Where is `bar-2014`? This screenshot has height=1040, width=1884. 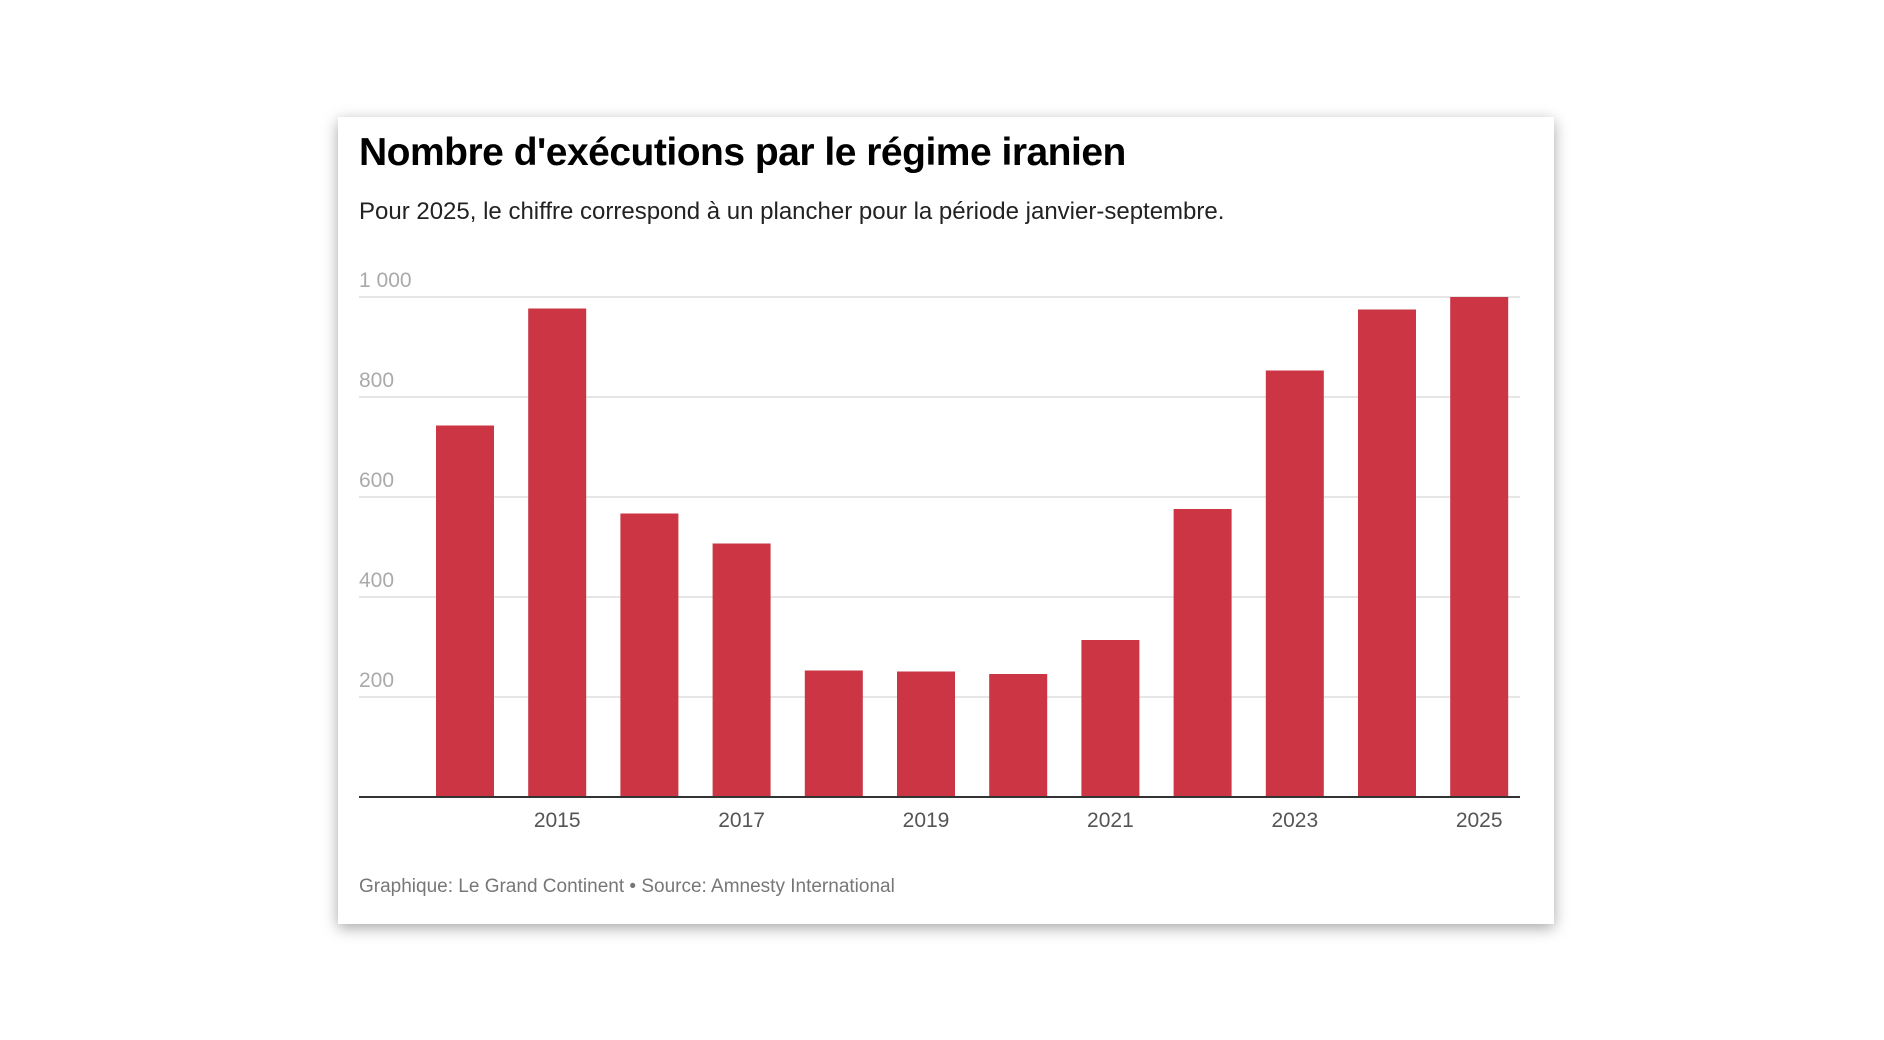 bar-2014 is located at coordinates (465, 611).